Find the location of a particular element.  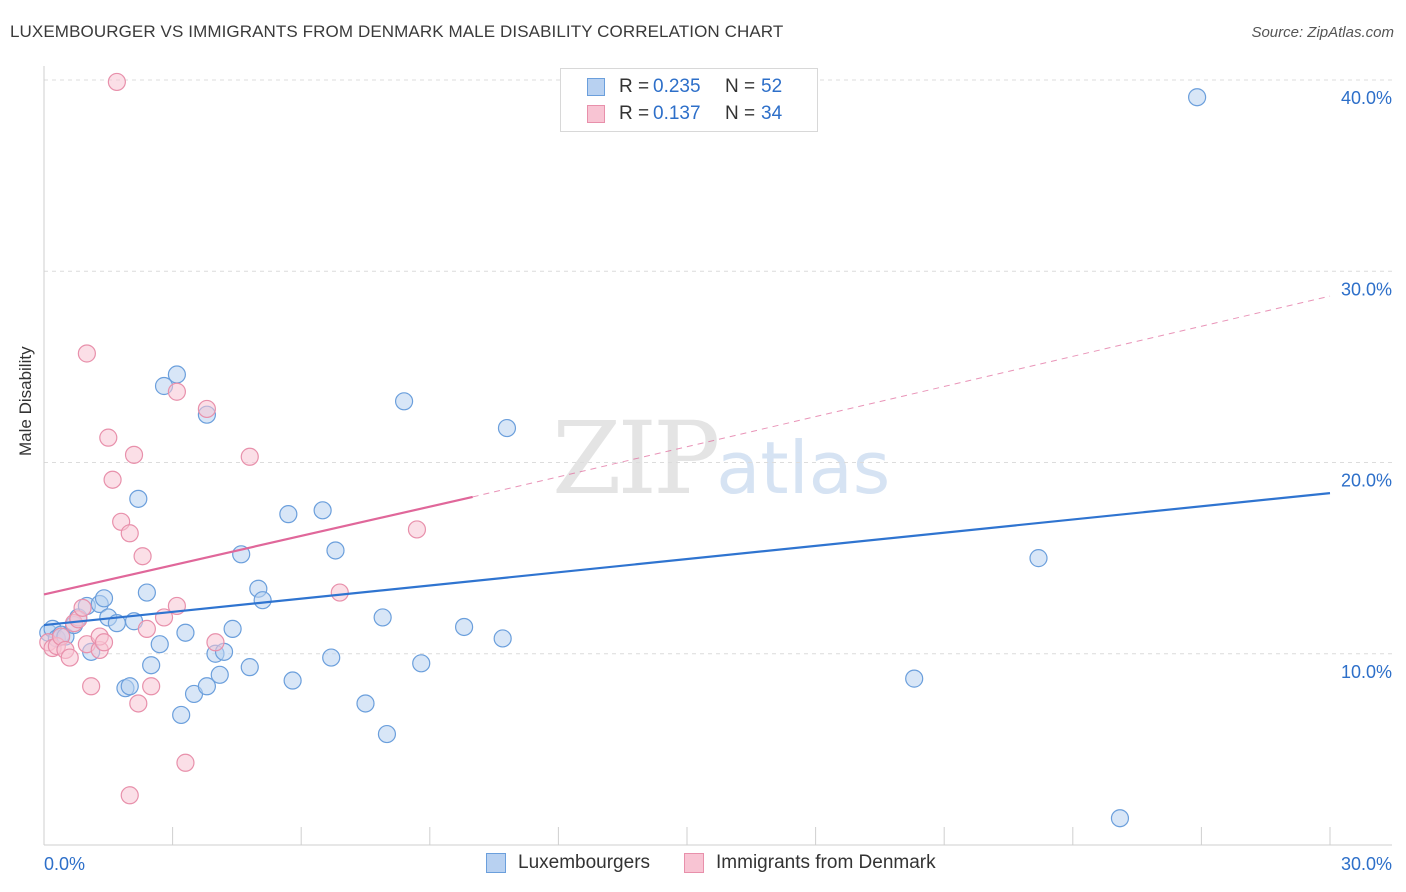

trend-line-luxembourgers is located at coordinates (687, 559).